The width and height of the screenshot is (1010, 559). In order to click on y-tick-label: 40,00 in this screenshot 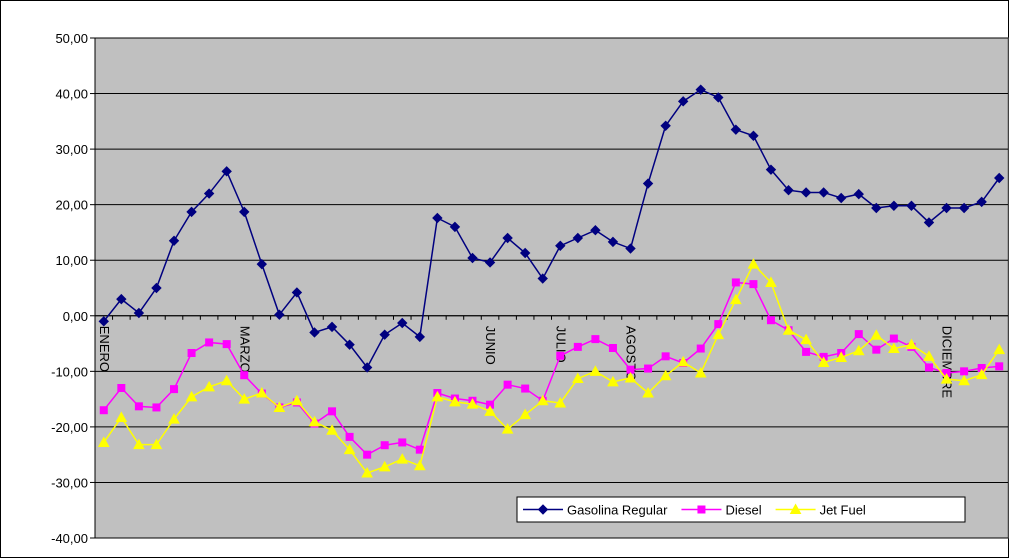, I will do `click(71, 94)`.